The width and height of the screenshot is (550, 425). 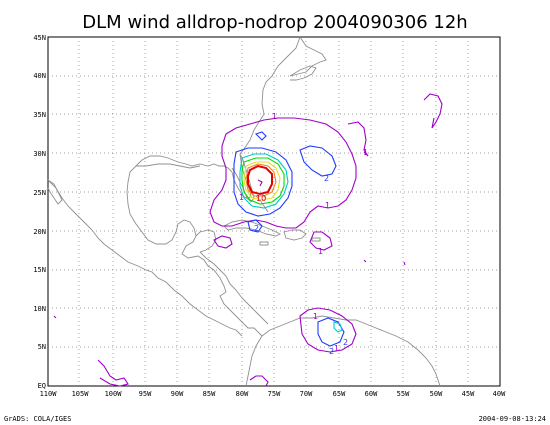 I want to click on y-tick-label: 35N, so click(x=39, y=115).